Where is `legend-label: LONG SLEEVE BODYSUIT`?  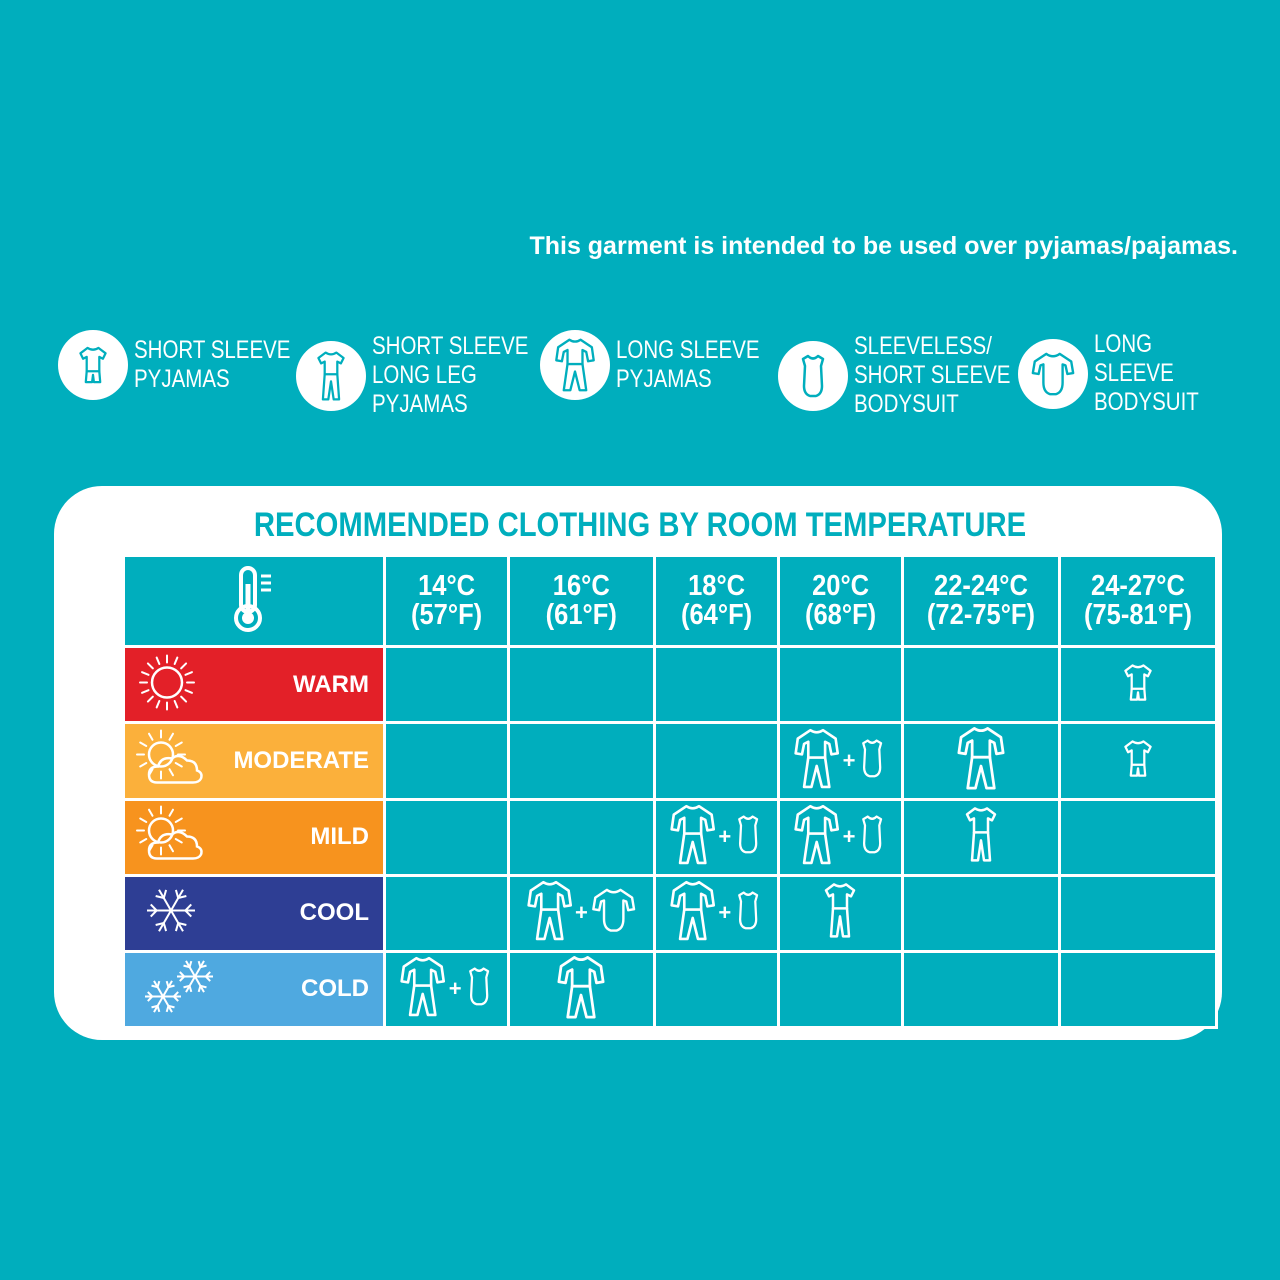 legend-label: LONG SLEEVE BODYSUIT is located at coordinates (1146, 373).